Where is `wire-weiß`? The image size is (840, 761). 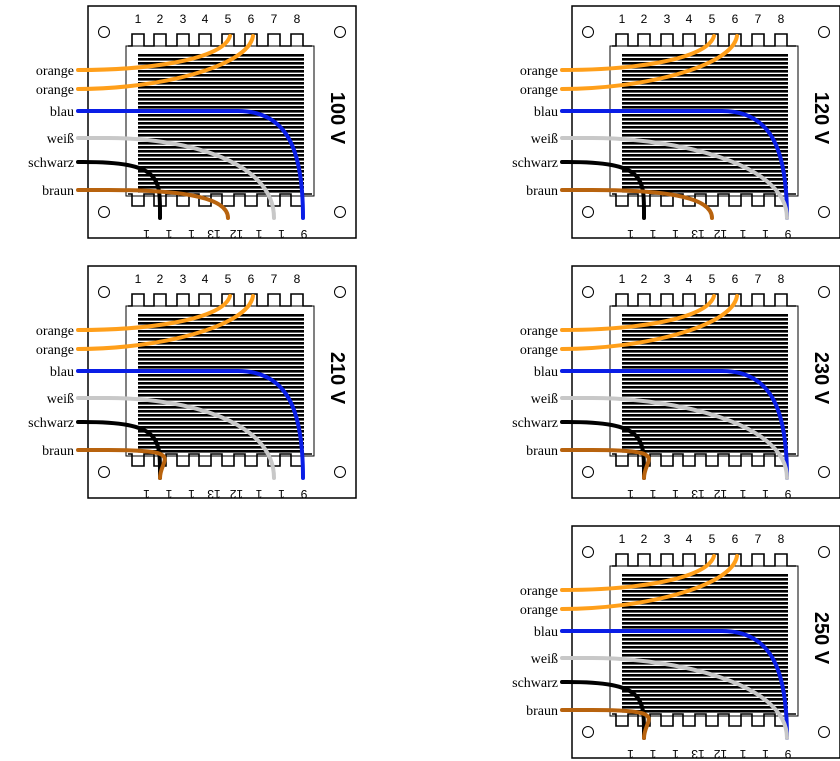
wire-weiß is located at coordinates (674, 178).